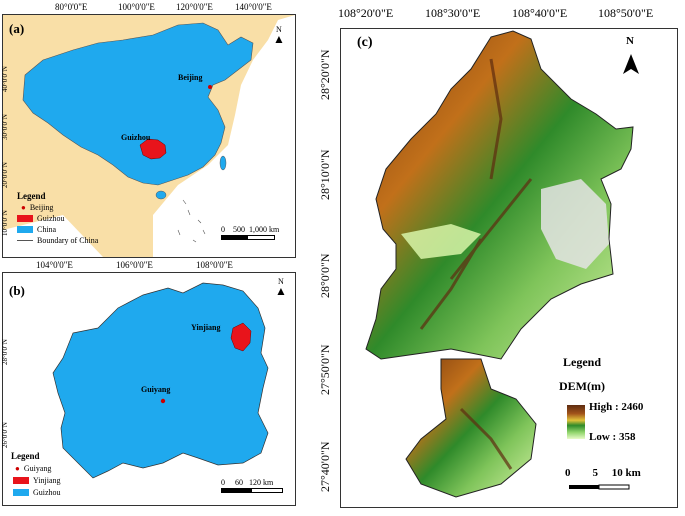 This screenshot has width=685, height=516. What do you see at coordinates (5, 223) in the screenshot?
I see `a-lat-tick-4: 10°0'0"N` at bounding box center [5, 223].